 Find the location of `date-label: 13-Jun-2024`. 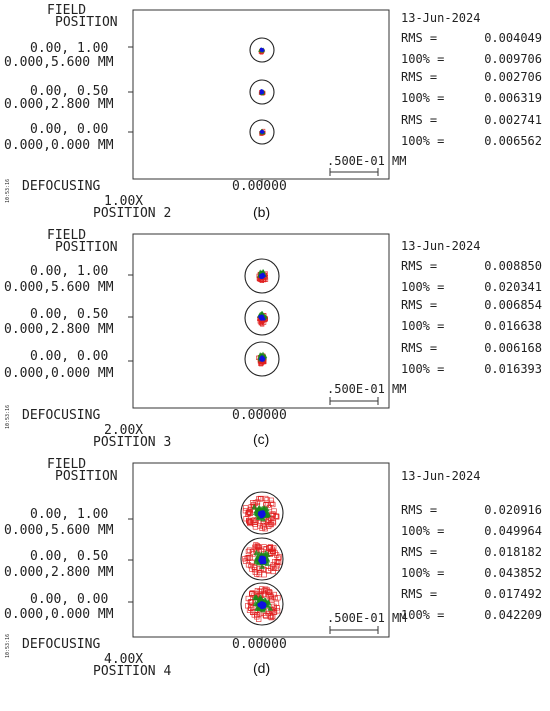

date-label: 13-Jun-2024 is located at coordinates (440, 476).